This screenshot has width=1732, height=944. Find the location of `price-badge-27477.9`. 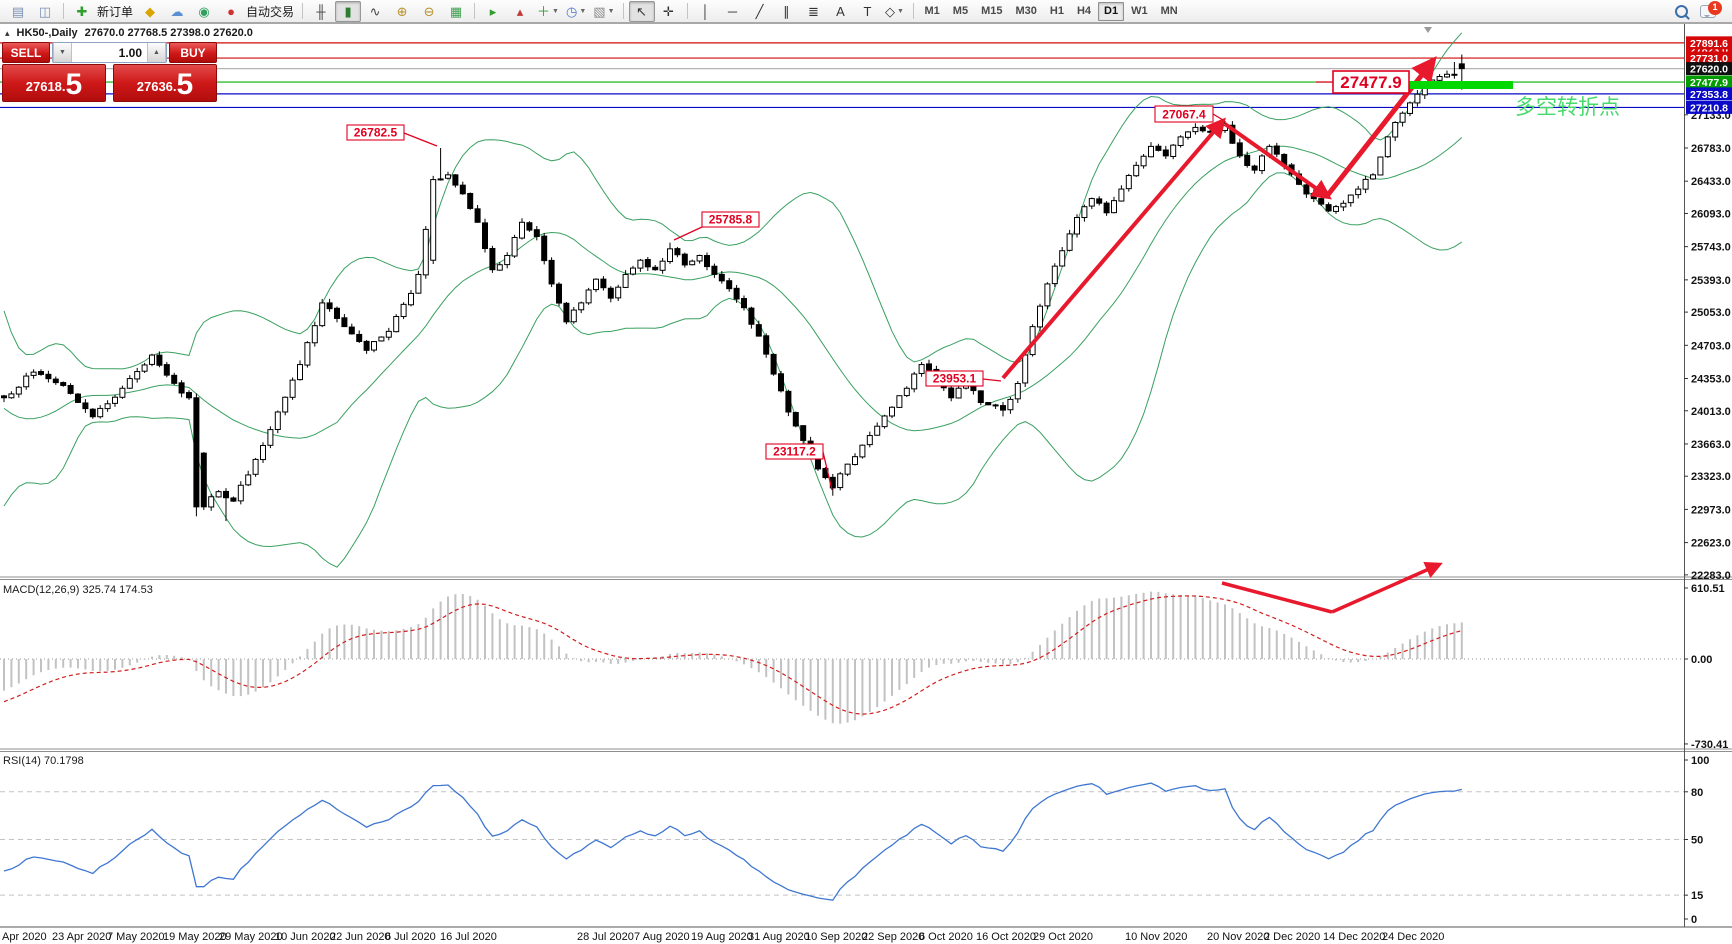

price-badge-27477.9 is located at coordinates (1709, 82).